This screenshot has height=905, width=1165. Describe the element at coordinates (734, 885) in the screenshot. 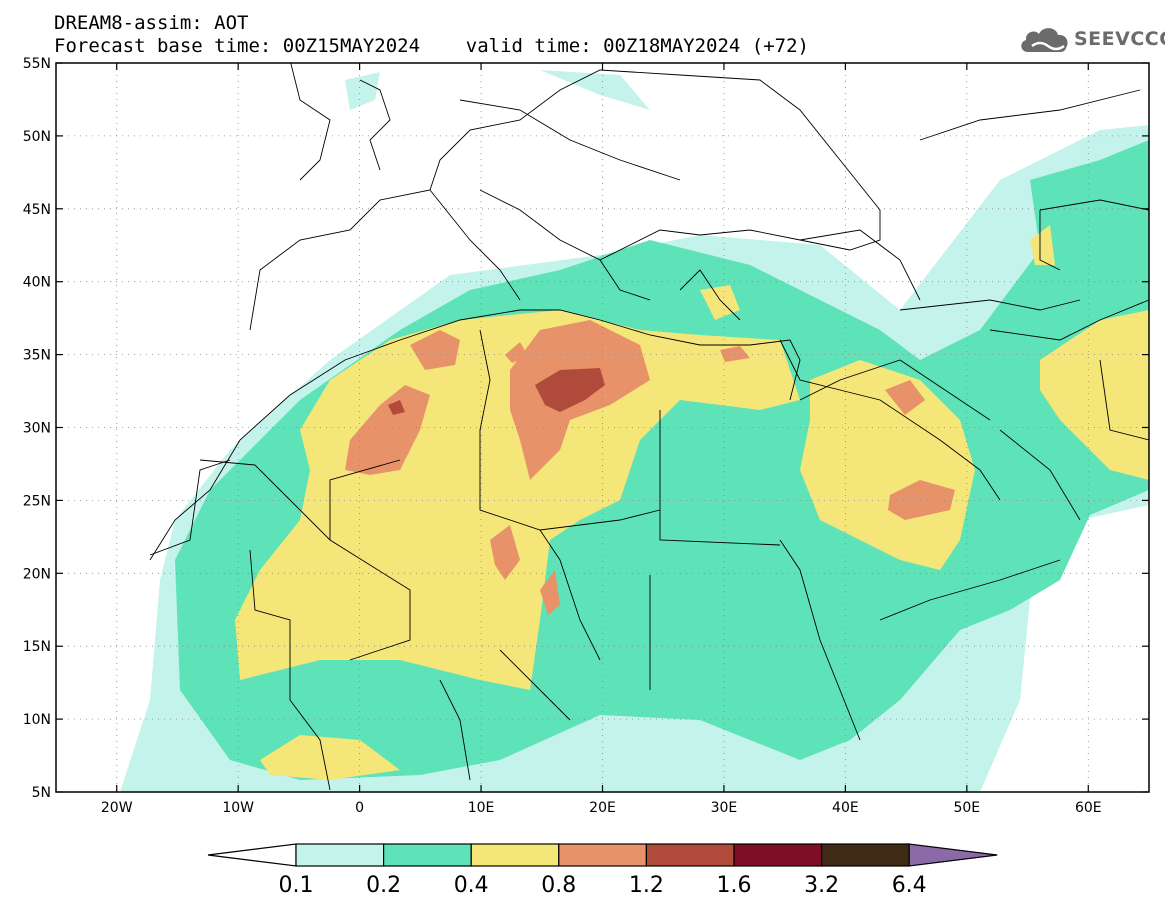

I see `colorbar-label: 1.6` at that location.